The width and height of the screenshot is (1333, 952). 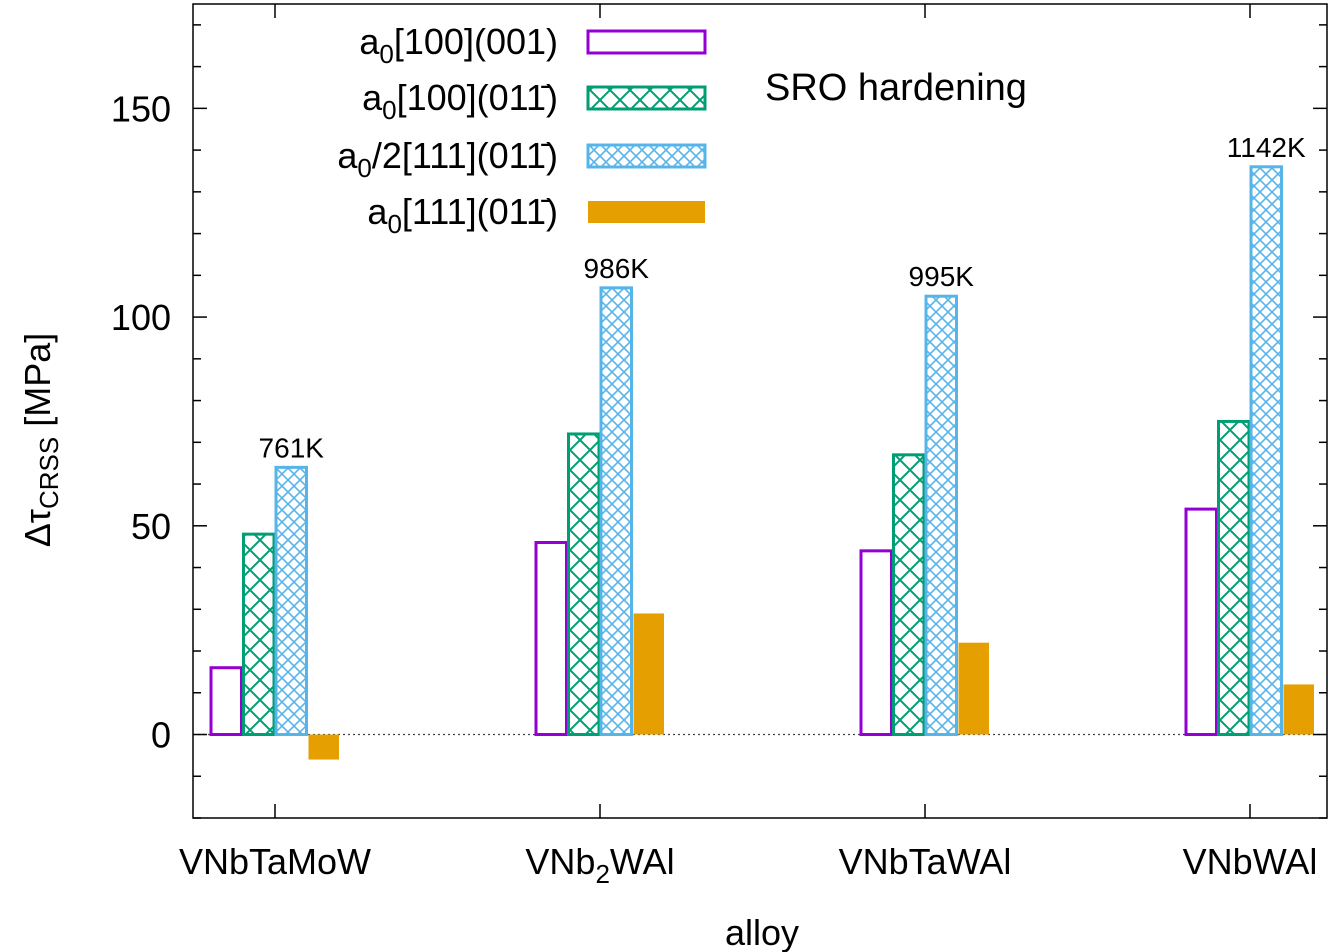 I want to click on y-tick-label: 150, so click(x=141, y=108).